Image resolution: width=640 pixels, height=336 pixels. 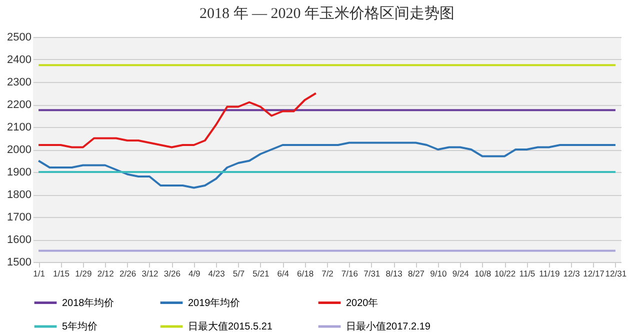 I want to click on y-tick-label: 1500, so click(x=19, y=262).